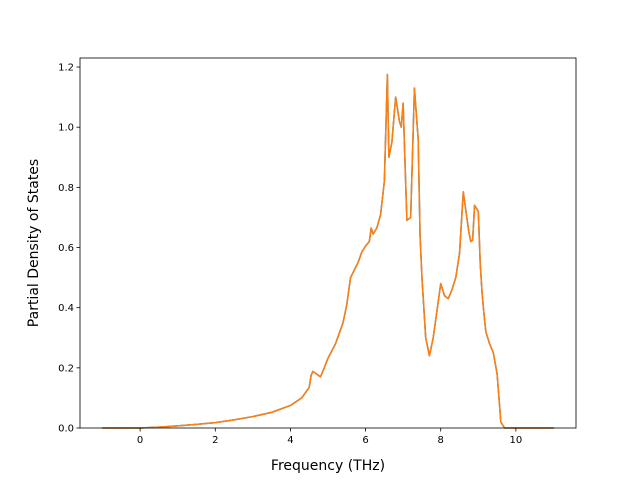 The image size is (640, 480). Describe the element at coordinates (66, 68) in the screenshot. I see `y-tick-label: 1.2` at that location.